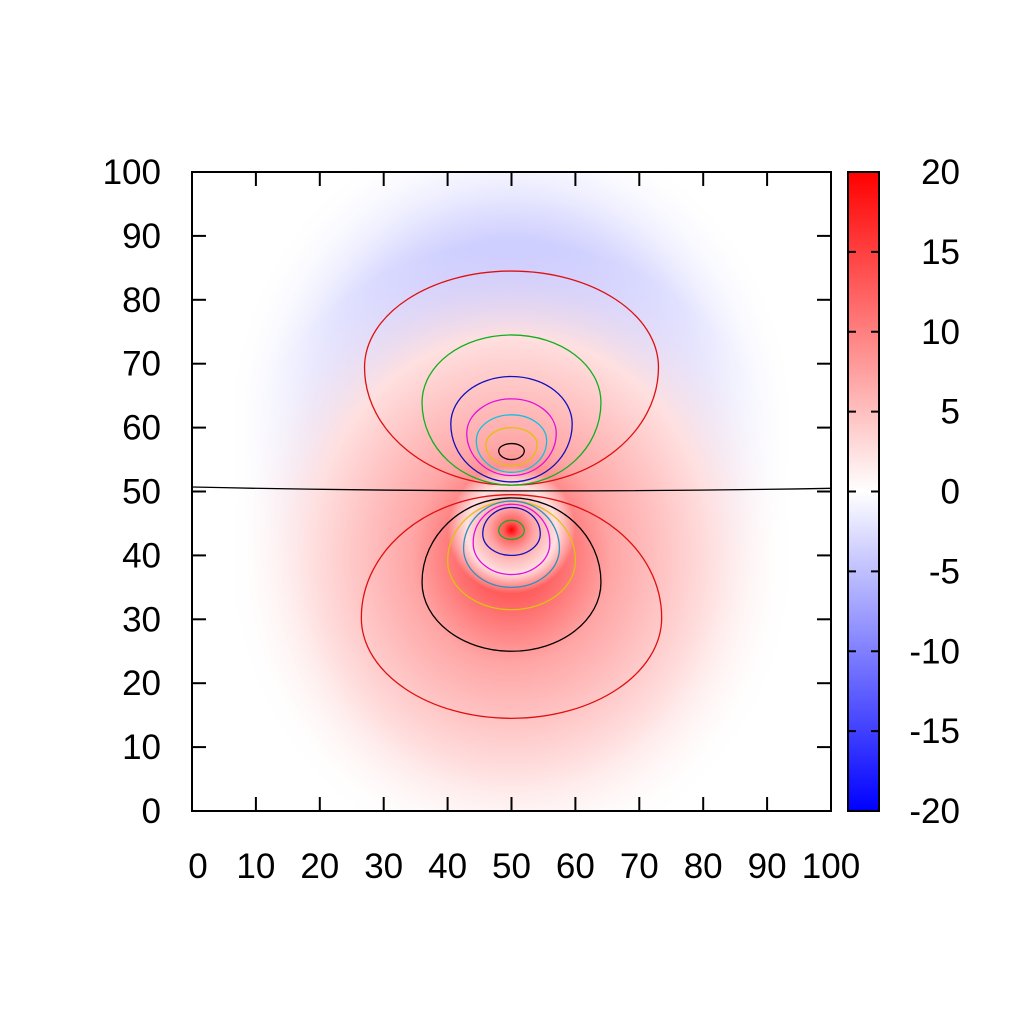 Image resolution: width=1024 pixels, height=1024 pixels. What do you see at coordinates (511, 866) in the screenshot?
I see `x-tick-label: 50` at bounding box center [511, 866].